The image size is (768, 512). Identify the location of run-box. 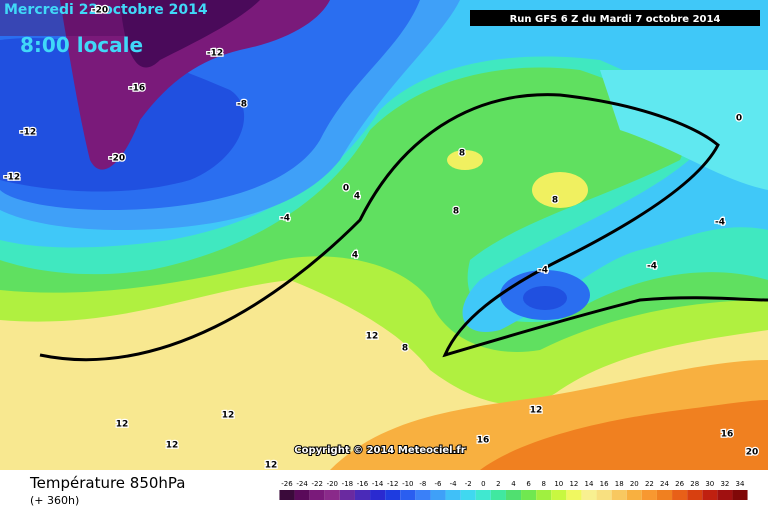
(615, 18).